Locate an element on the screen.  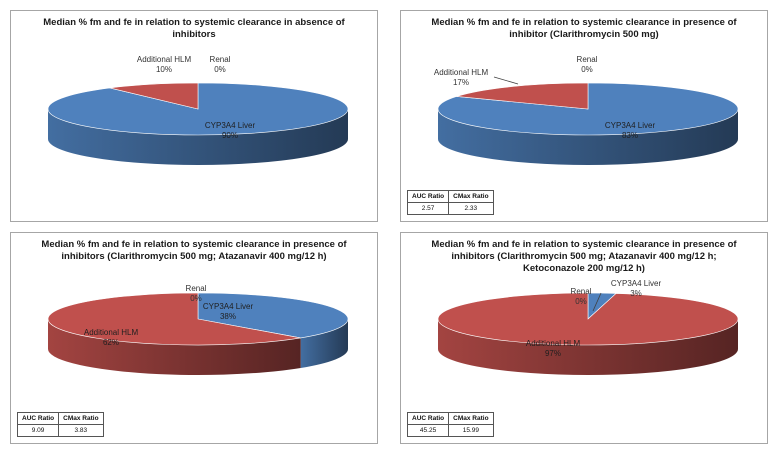
ratio-table: AUC Ratio CMax Ratio 2.57 2.33 is located at coordinates (450, 202).